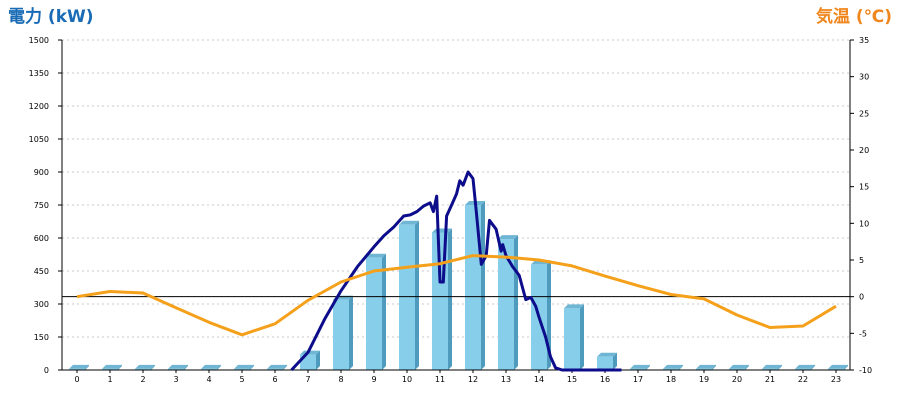 This screenshot has height=400, width=900. Describe the element at coordinates (572, 379) in the screenshot. I see `x-tick-label: 15` at that location.